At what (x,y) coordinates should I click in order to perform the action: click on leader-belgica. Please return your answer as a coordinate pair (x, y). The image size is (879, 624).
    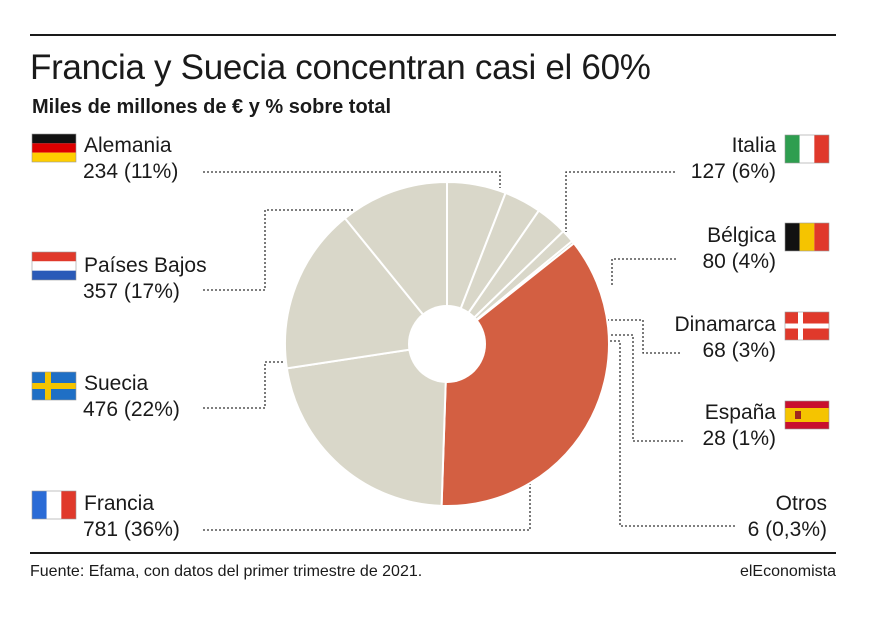
    Looking at the image, I should click on (643, 272).